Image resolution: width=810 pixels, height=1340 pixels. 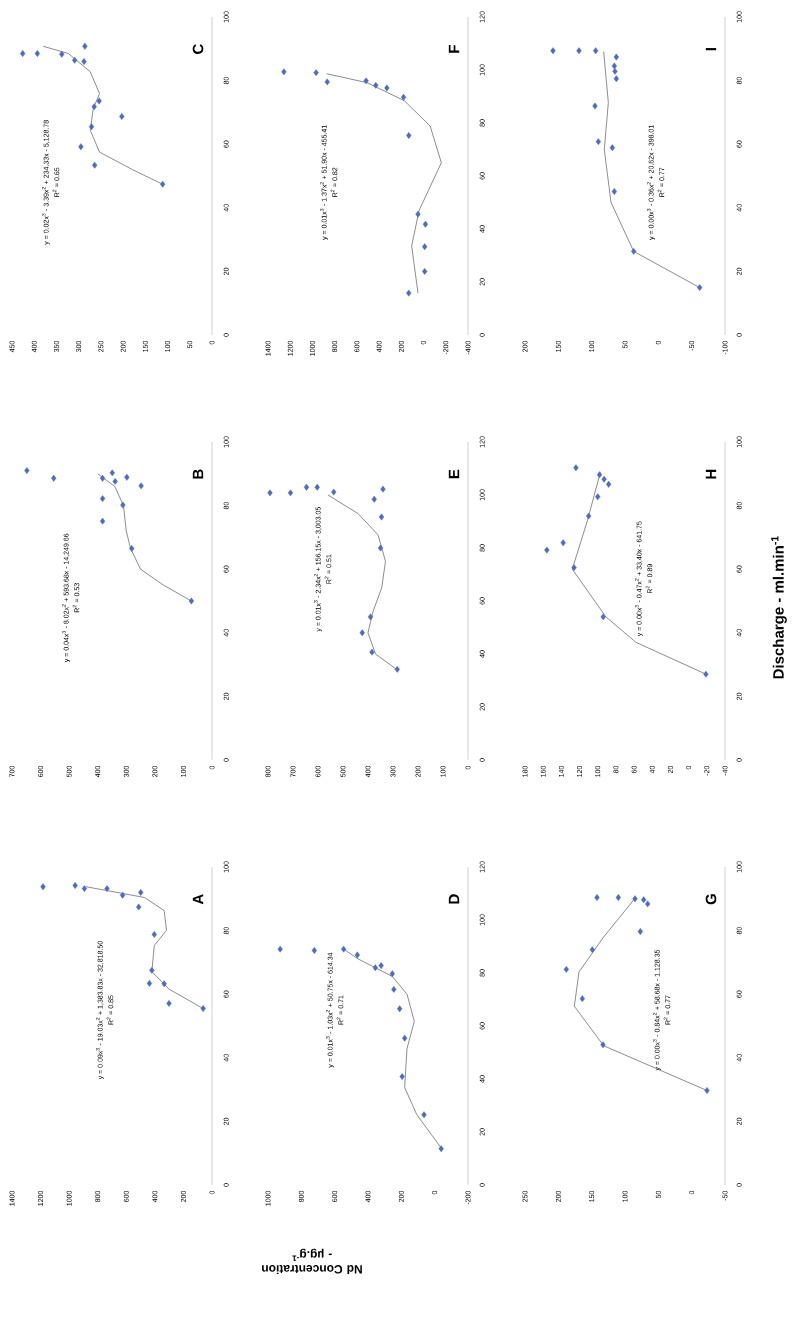 I want to click on x-axis-title: Nd Concentration - µg.g$^{-1}$, so click(x=312, y=1261).